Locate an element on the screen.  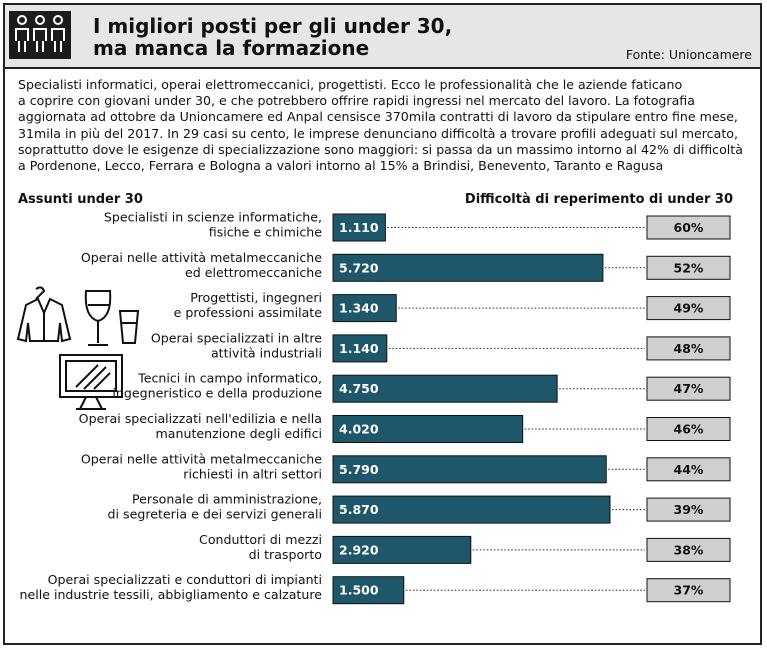
title-line-2: ma manca la formazione is located at coordinates (231, 48).